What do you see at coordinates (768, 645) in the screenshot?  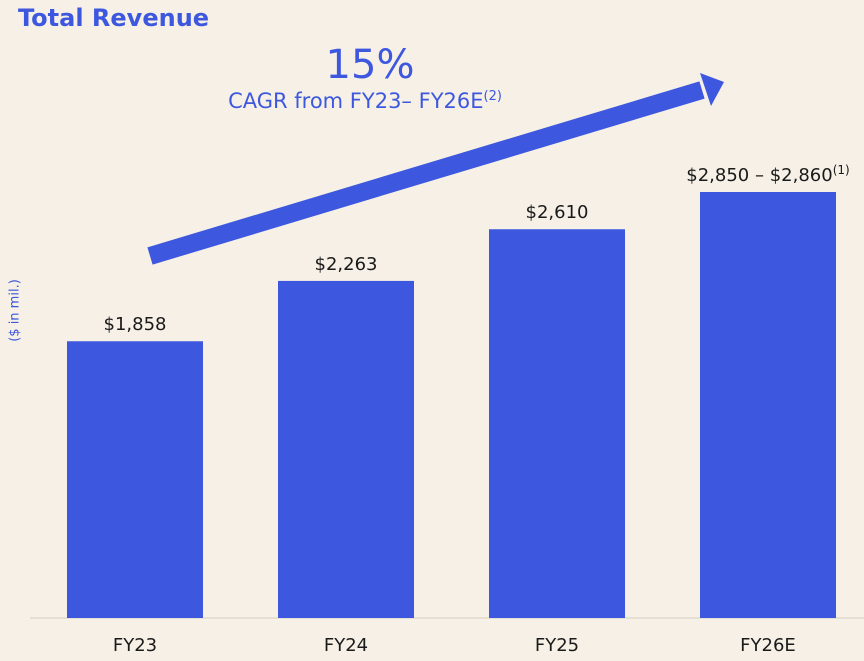 I see `x-tick-fy26e: FY26E` at bounding box center [768, 645].